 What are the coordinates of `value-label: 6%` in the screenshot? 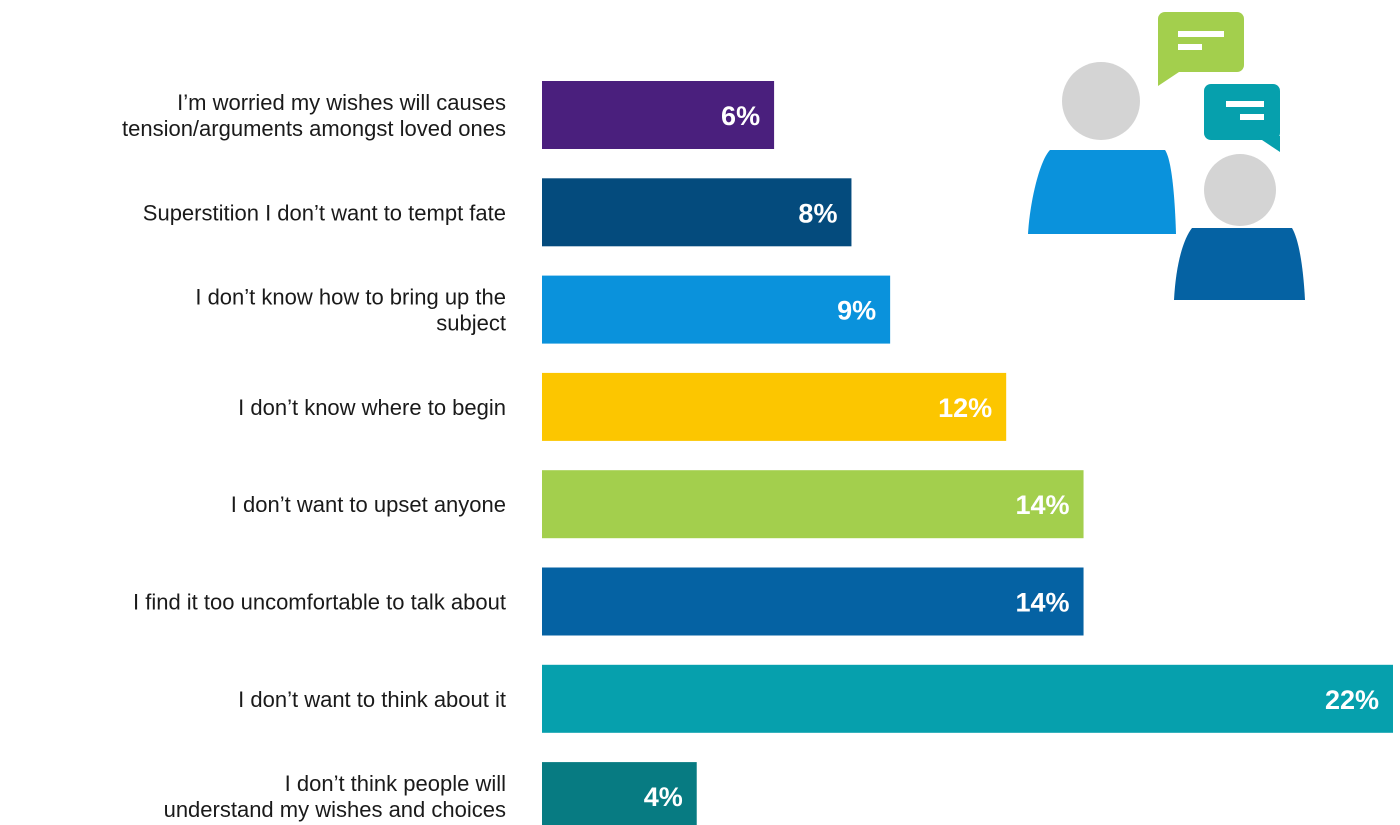 It's located at (740, 116).